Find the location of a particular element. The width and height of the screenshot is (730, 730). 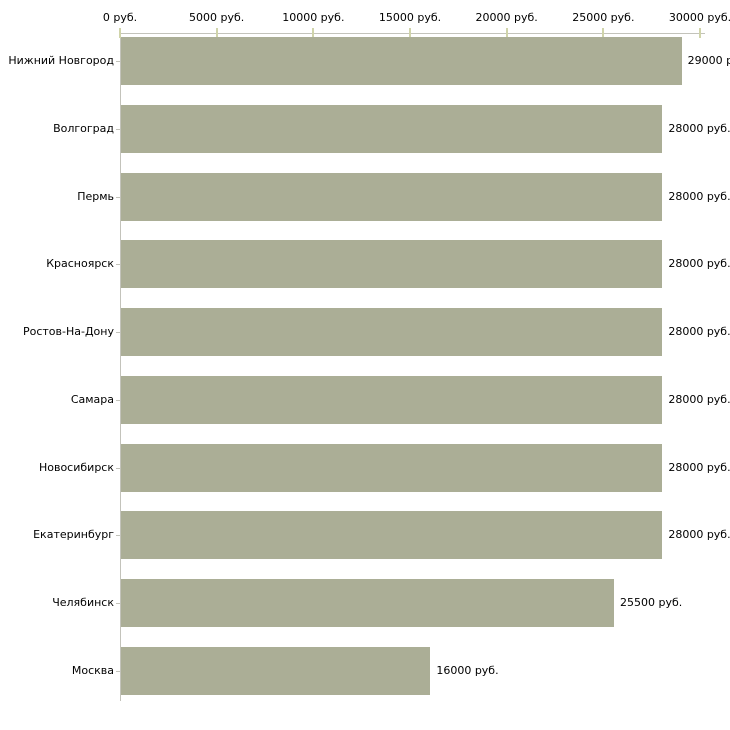

x-axis-tick-label: 30000 руб. is located at coordinates (699, 17).